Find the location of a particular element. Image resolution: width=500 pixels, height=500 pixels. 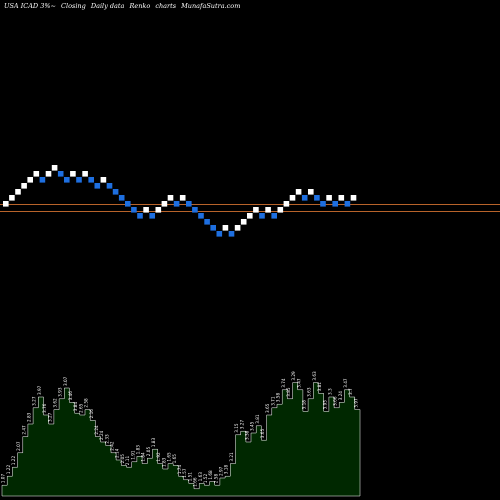

volume-value-label: 3.07 is located at coordinates (65, 381).